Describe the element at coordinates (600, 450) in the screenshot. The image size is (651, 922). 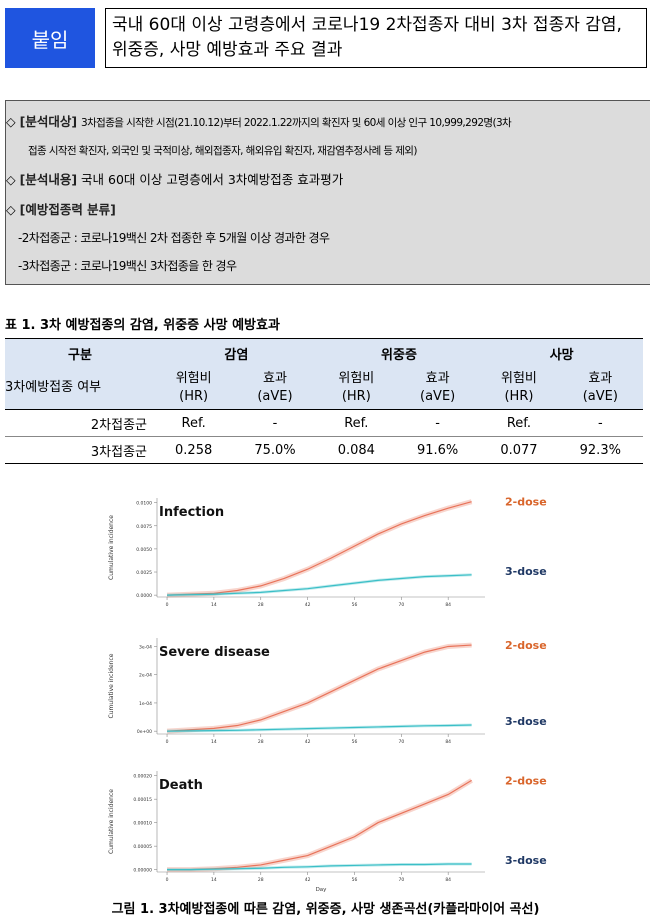
I see `table-cell: 92.3%` at that location.